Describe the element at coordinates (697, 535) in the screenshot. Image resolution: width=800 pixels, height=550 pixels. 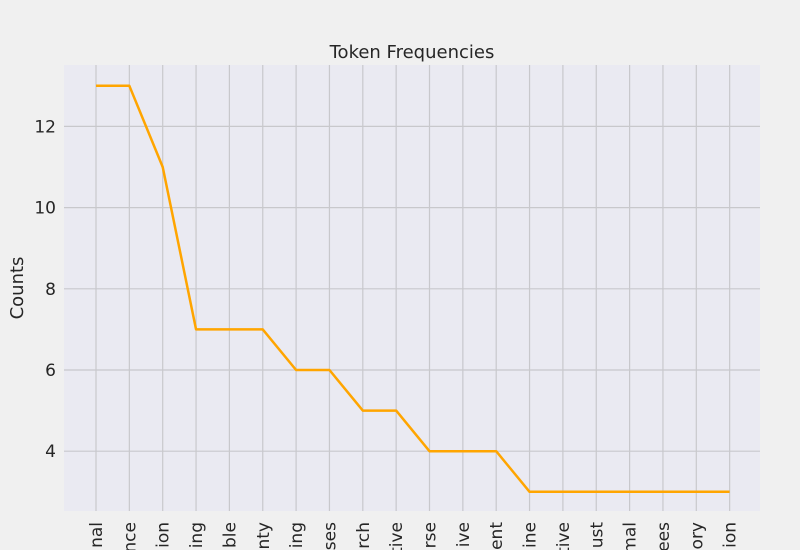
I see `x-tick-label: ory` at that location.